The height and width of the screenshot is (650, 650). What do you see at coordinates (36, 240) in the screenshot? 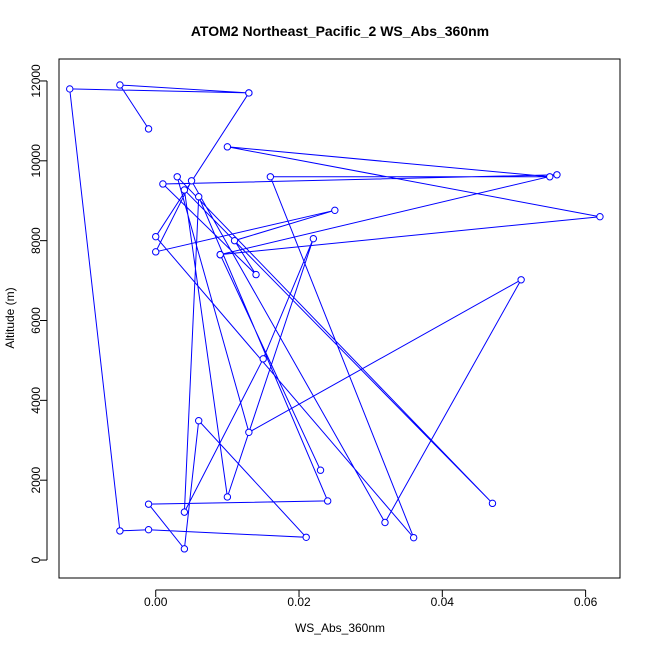
I see `y-tick-label: 8000` at bounding box center [36, 240].